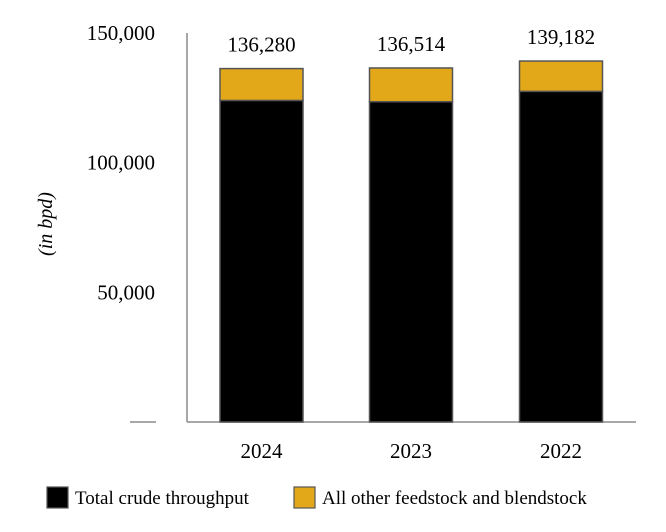 This screenshot has width=666, height=532. Describe the element at coordinates (561, 256) in the screenshot. I see `bar-segment-2022-crude` at that location.